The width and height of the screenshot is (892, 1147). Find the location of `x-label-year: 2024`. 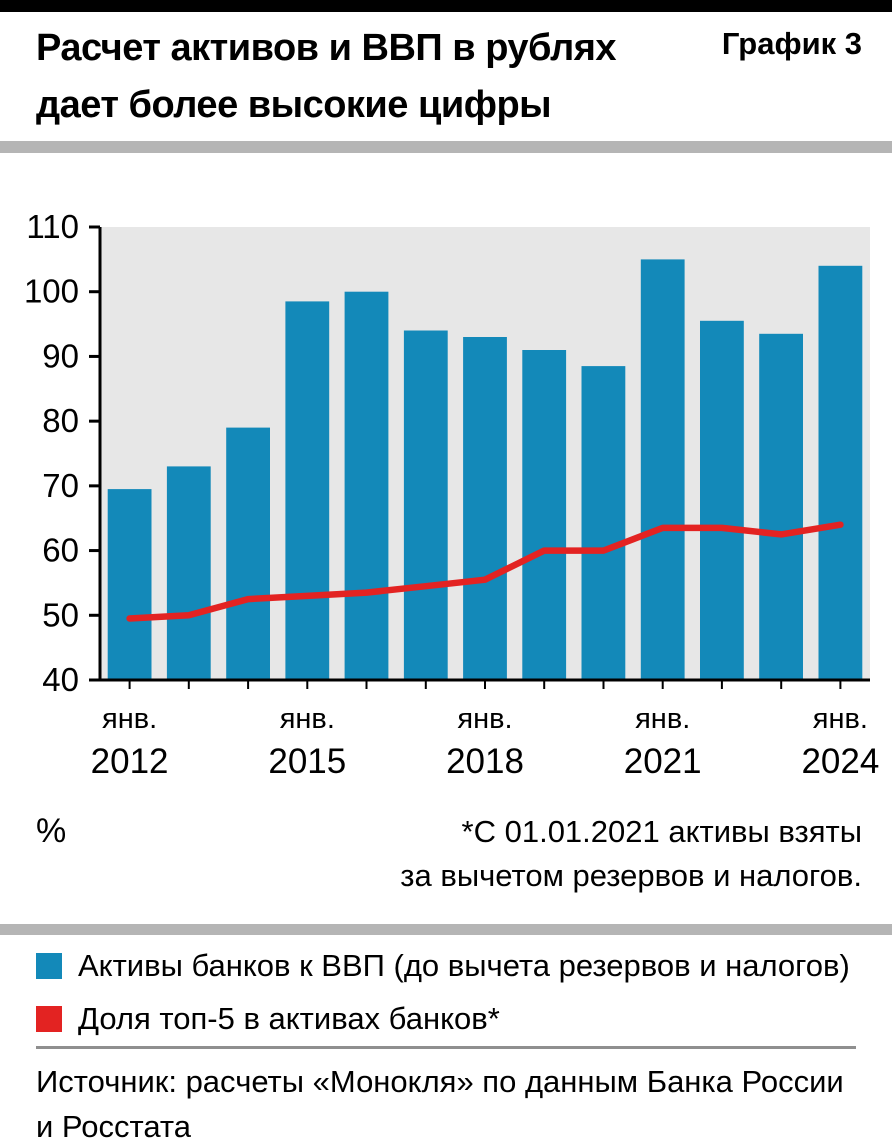

x-label-year: 2024 is located at coordinates (840, 761).